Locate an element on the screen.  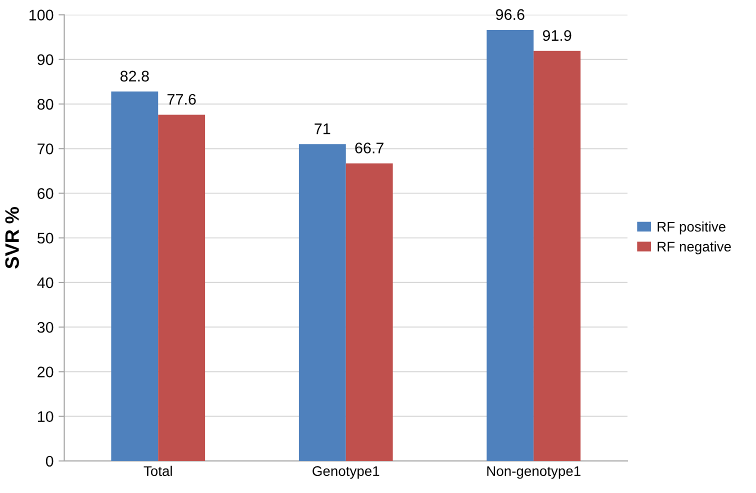
y-tick-label: 70 is located at coordinates (46, 149).